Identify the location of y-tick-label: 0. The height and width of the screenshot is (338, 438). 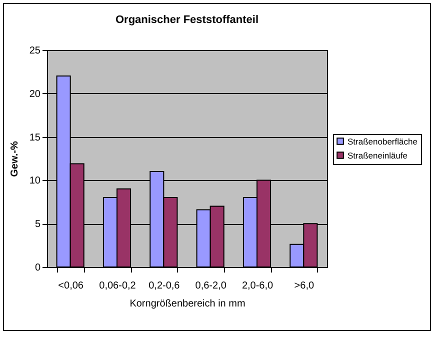
(37, 268).